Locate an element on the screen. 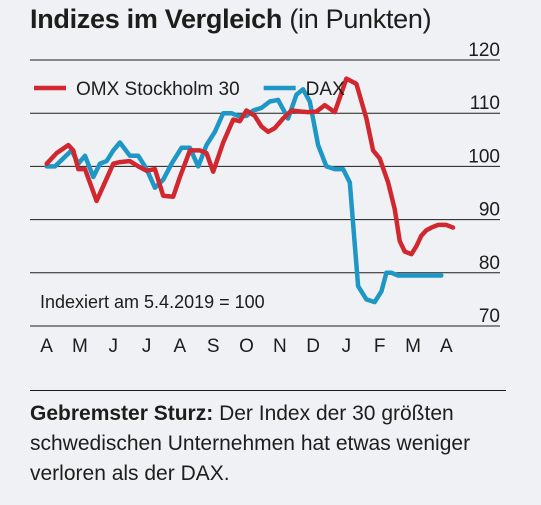 The height and width of the screenshot is (505, 541). y-tick-label: 70 is located at coordinates (489, 316).